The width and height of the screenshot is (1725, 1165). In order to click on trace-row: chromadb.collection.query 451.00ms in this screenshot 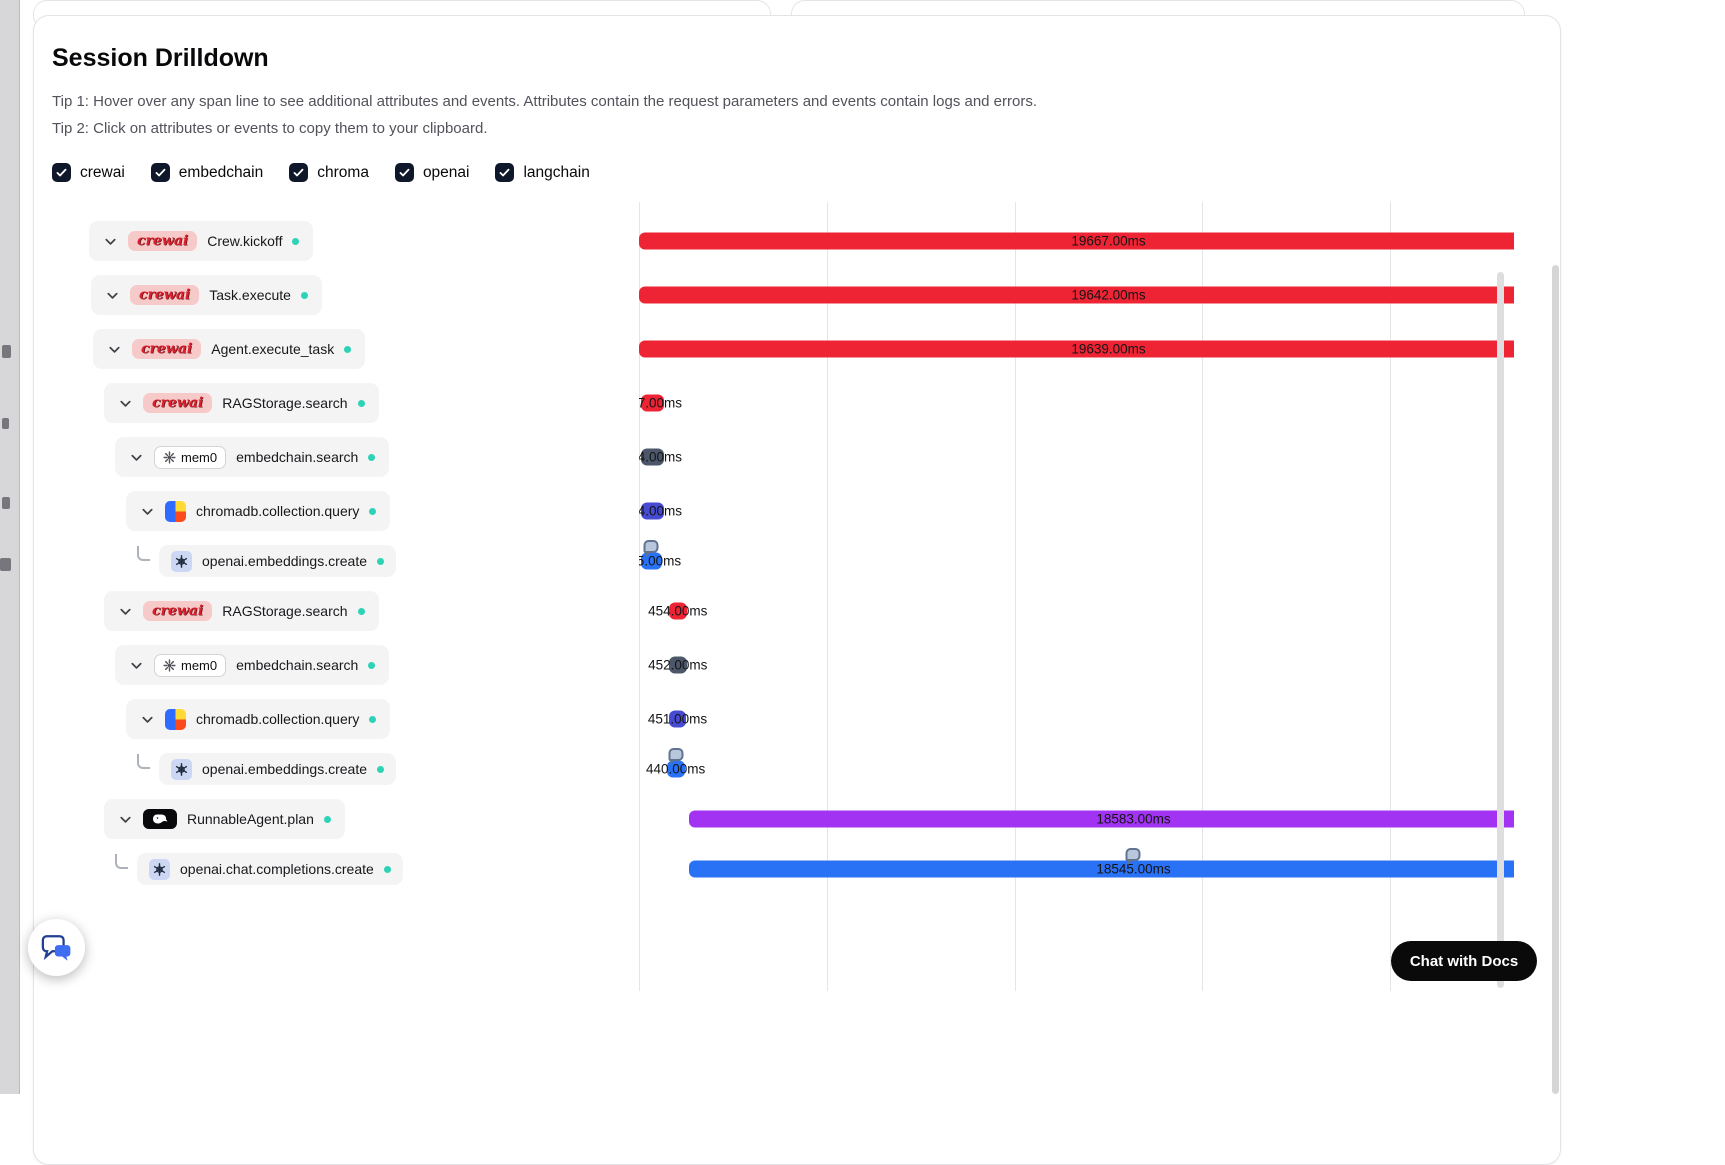, I will do `click(806, 719)`.